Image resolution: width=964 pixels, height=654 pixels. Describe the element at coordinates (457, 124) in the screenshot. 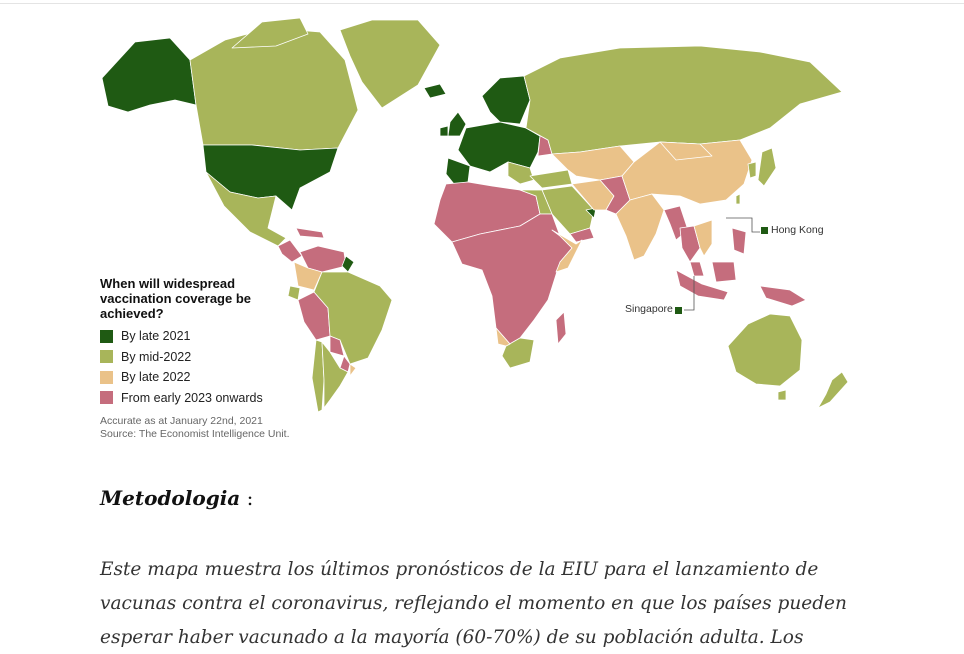

I see `region-uk` at that location.